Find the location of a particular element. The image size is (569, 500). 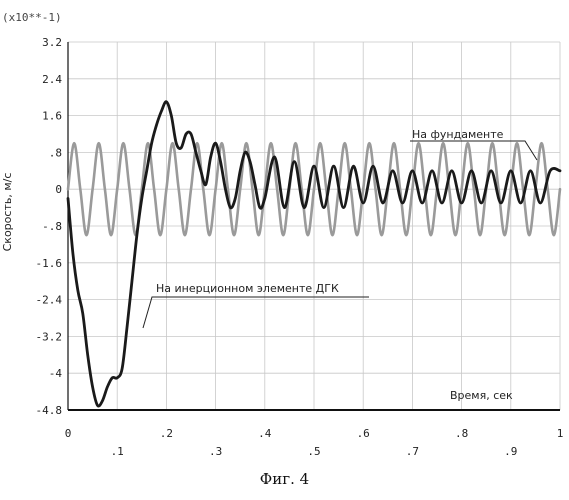

x-axis-label: Время, сек is located at coordinates (481, 395).